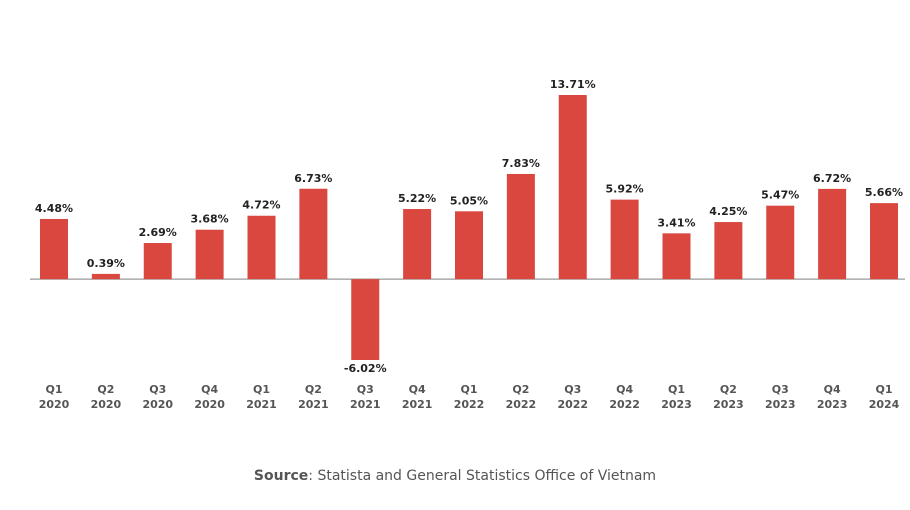  What do you see at coordinates (106, 263) in the screenshot?
I see `value-label: 0.39%` at bounding box center [106, 263].